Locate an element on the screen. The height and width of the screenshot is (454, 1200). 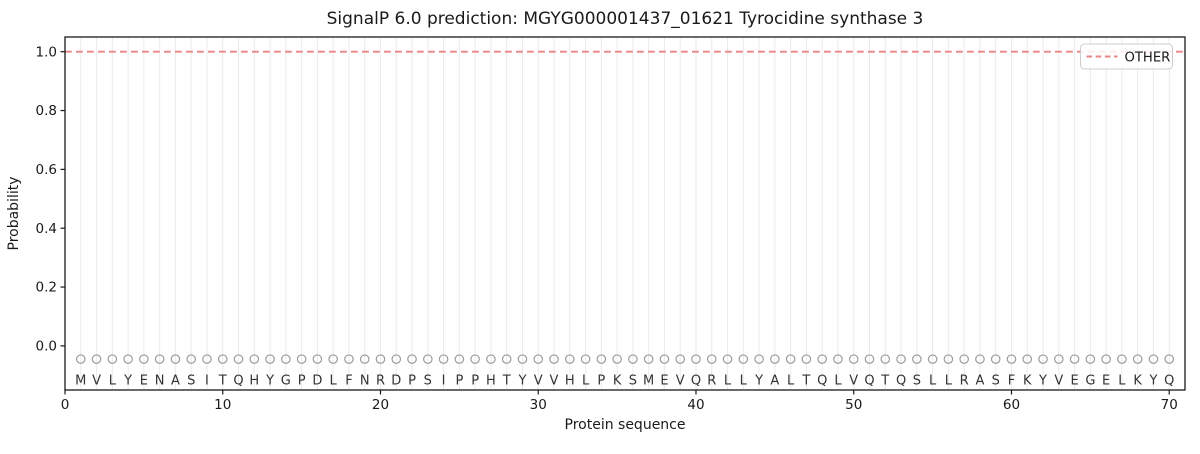
x-tick-label: 70 is located at coordinates (1169, 405).